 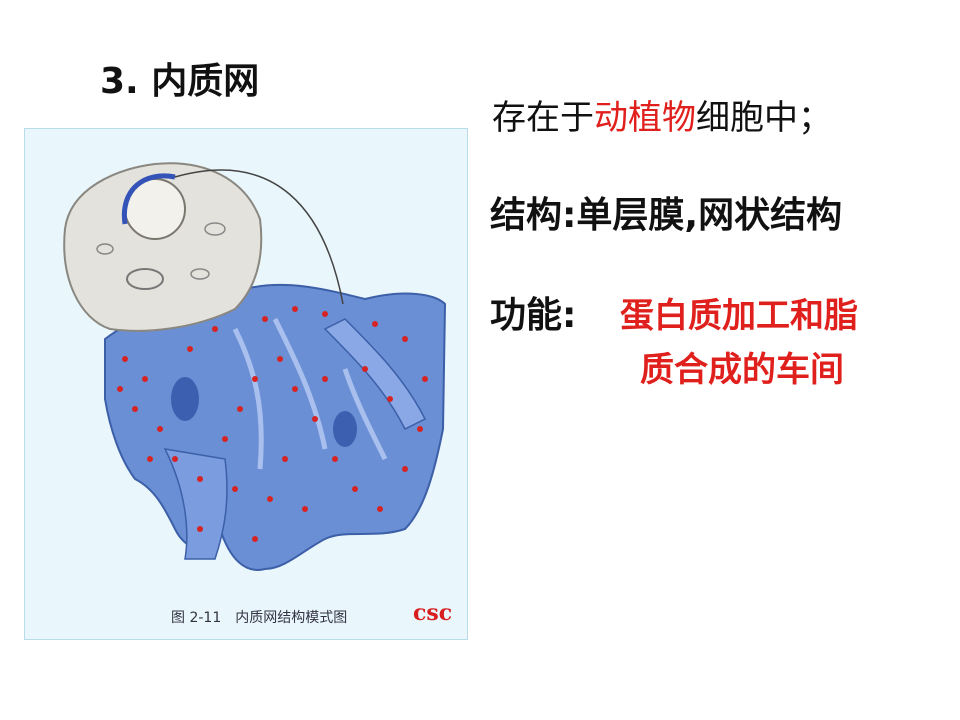 I want to click on er-sheet-lower, so click(x=195, y=504).